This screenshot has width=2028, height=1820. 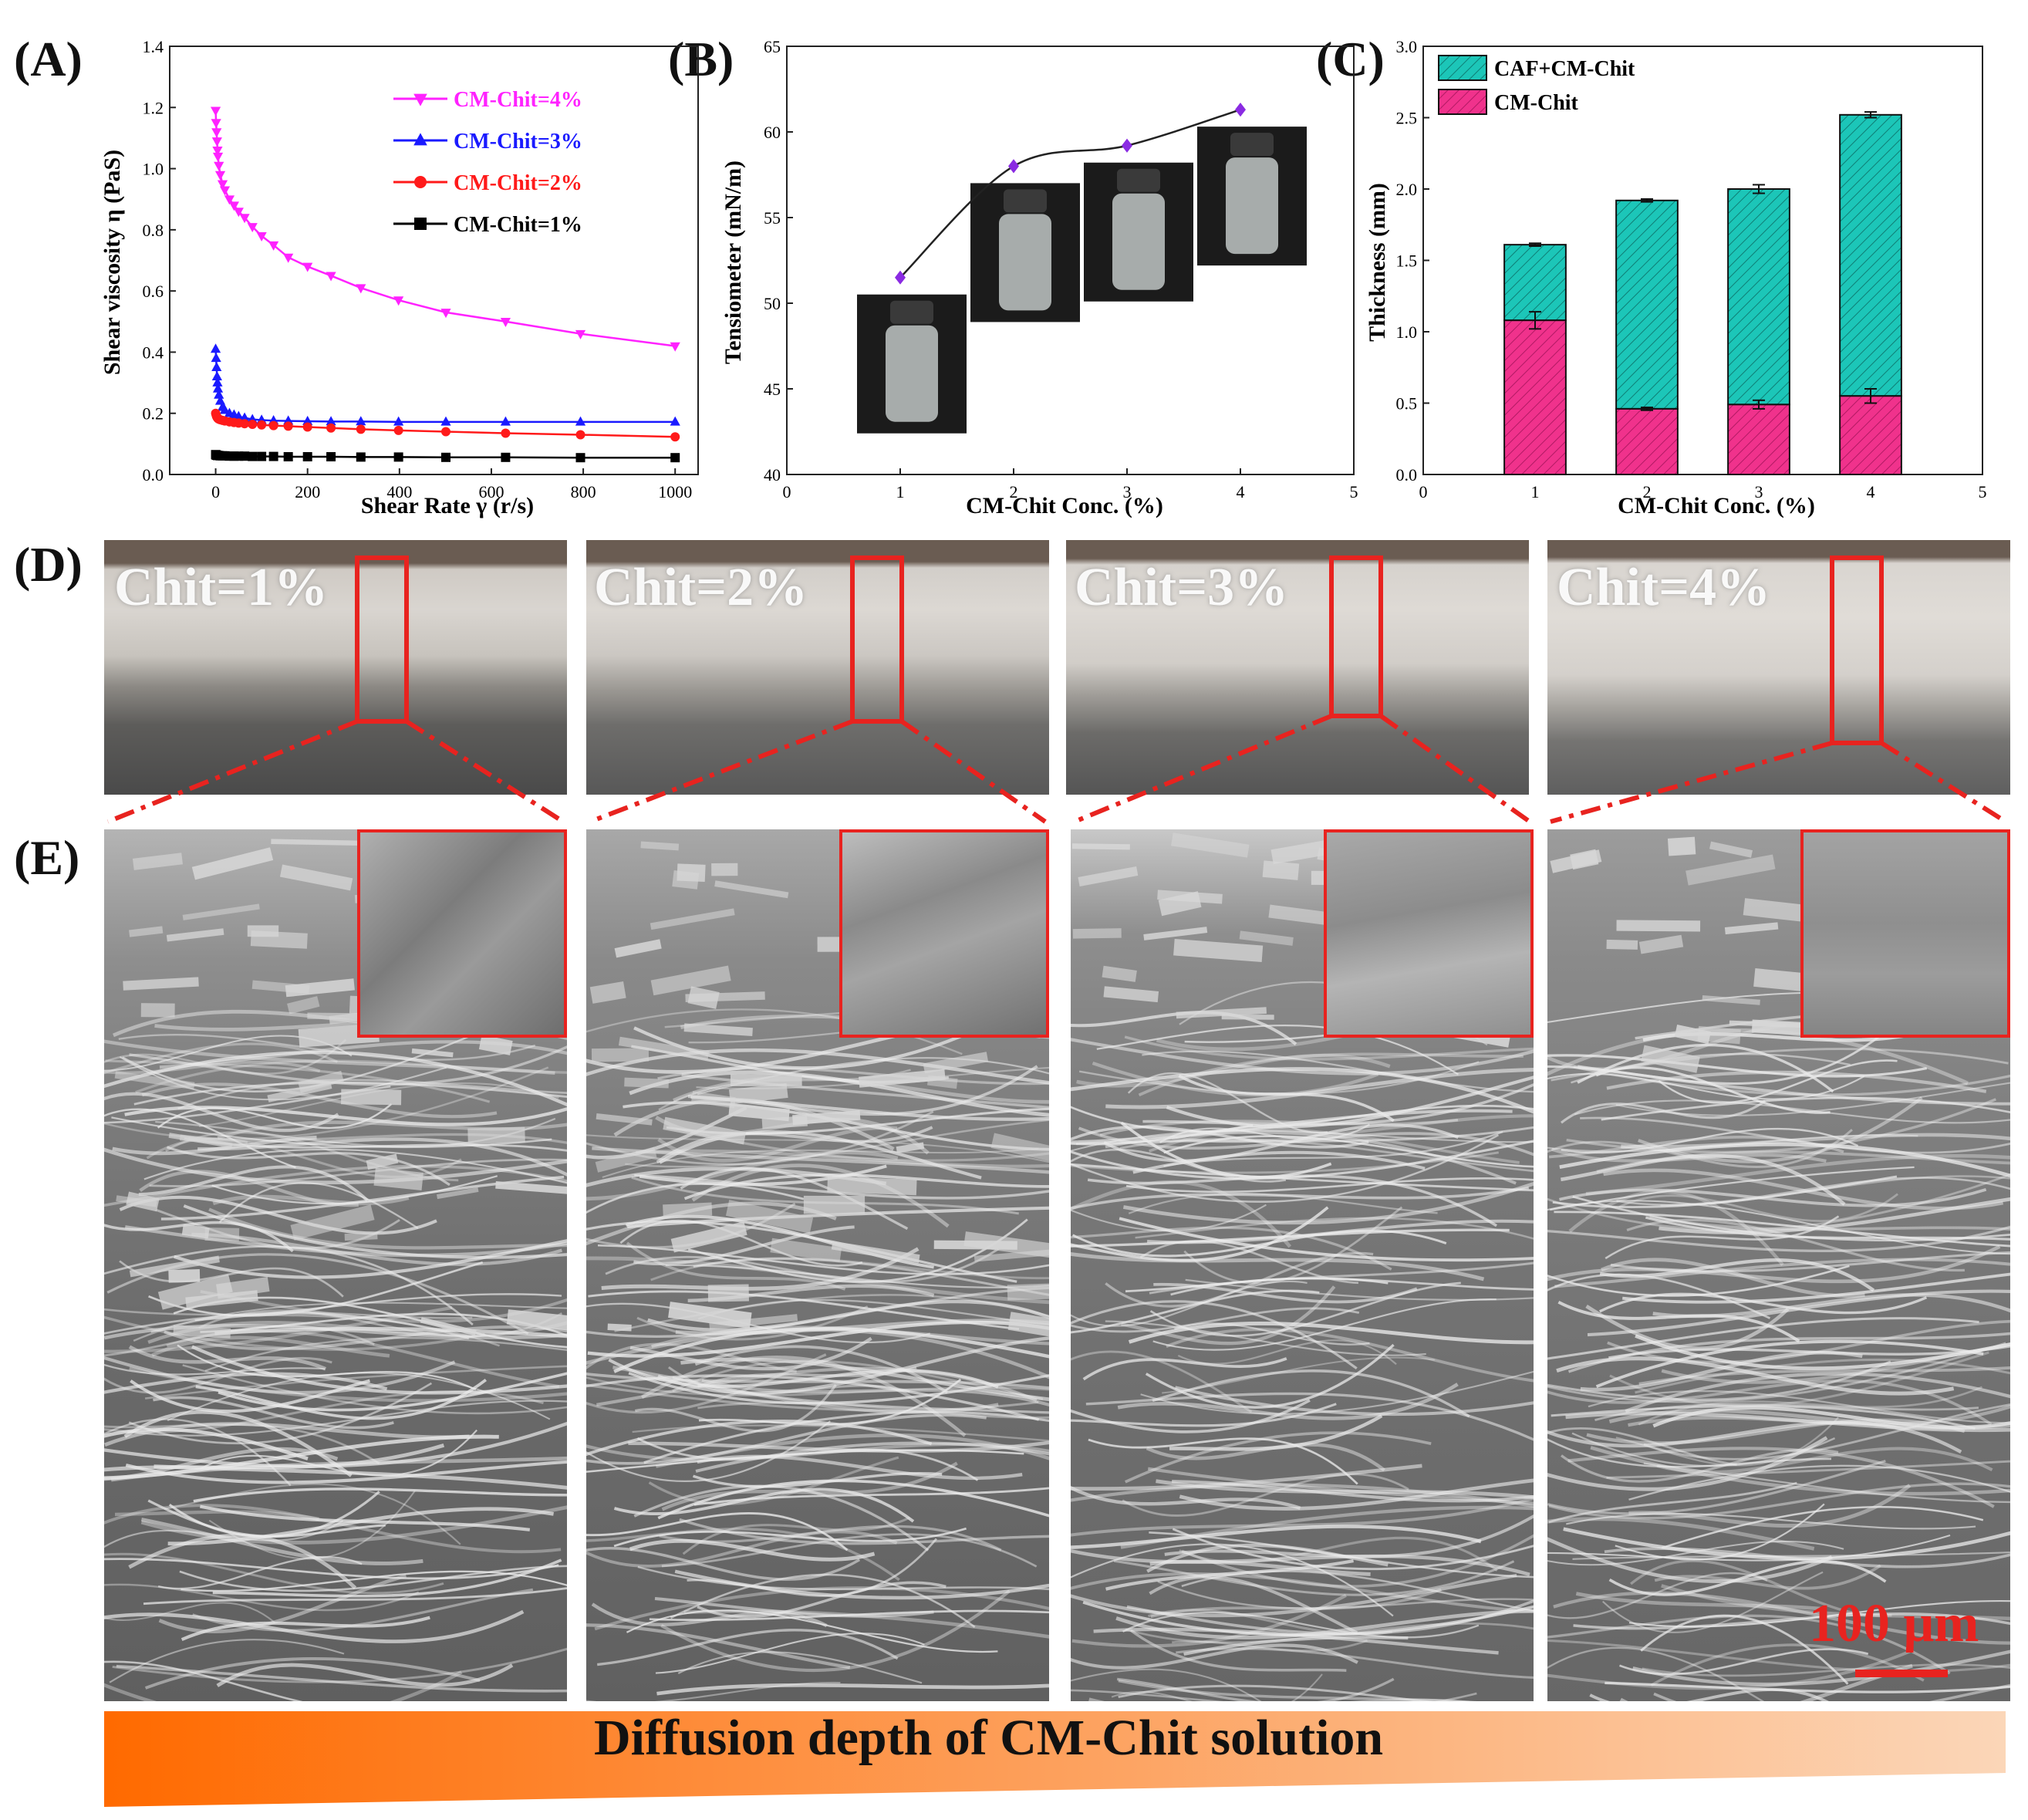 What do you see at coordinates (153, 291) in the screenshot?
I see `y-tick-label: 0.6` at bounding box center [153, 291].